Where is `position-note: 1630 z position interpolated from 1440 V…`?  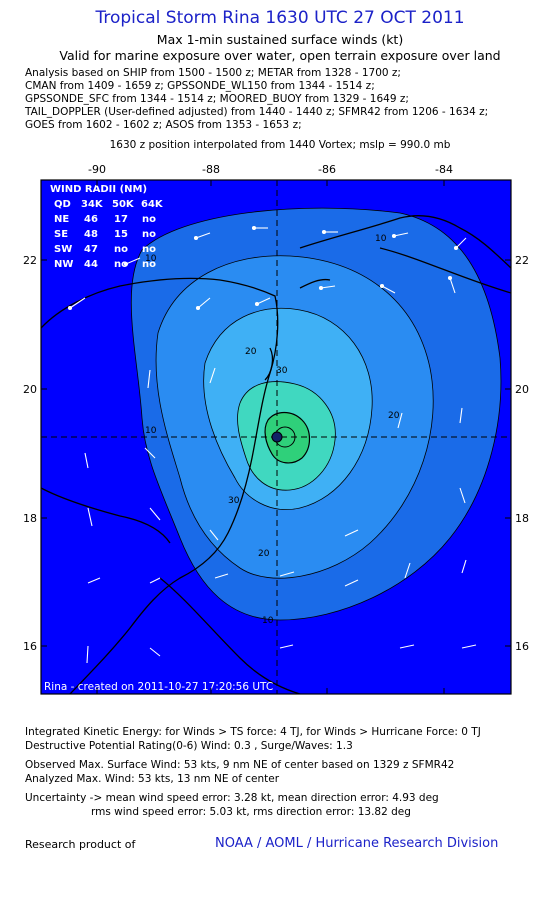 position-note: 1630 z position interpolated from 1440 V… is located at coordinates (280, 145).